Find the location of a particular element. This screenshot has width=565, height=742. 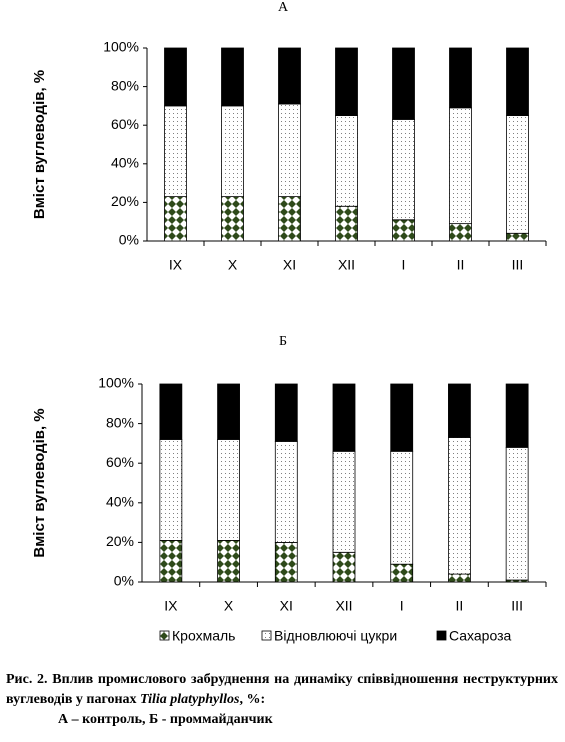

caption-species: Tilia platyphyllos is located at coordinates (190, 699).